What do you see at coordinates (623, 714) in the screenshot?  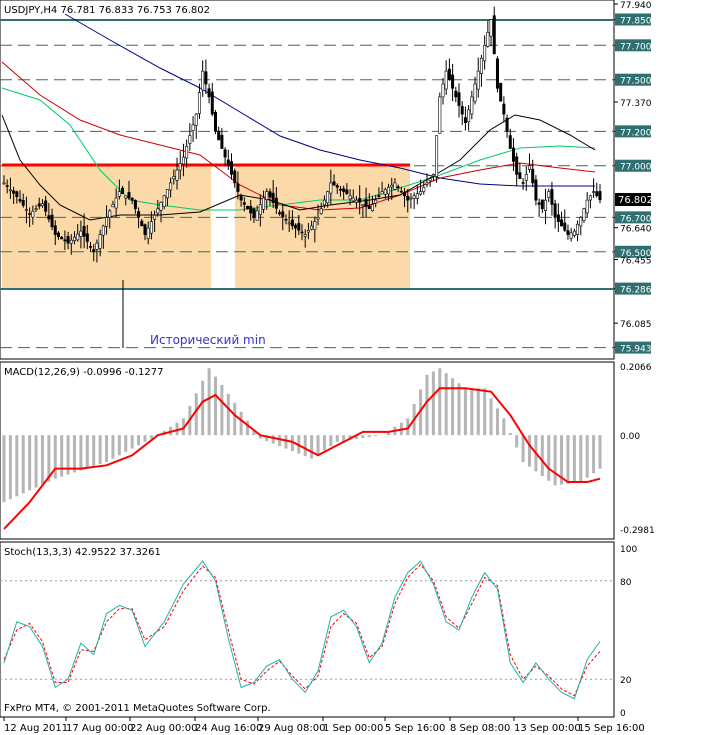 I see `stochastic-tick-label: 0` at bounding box center [623, 714].